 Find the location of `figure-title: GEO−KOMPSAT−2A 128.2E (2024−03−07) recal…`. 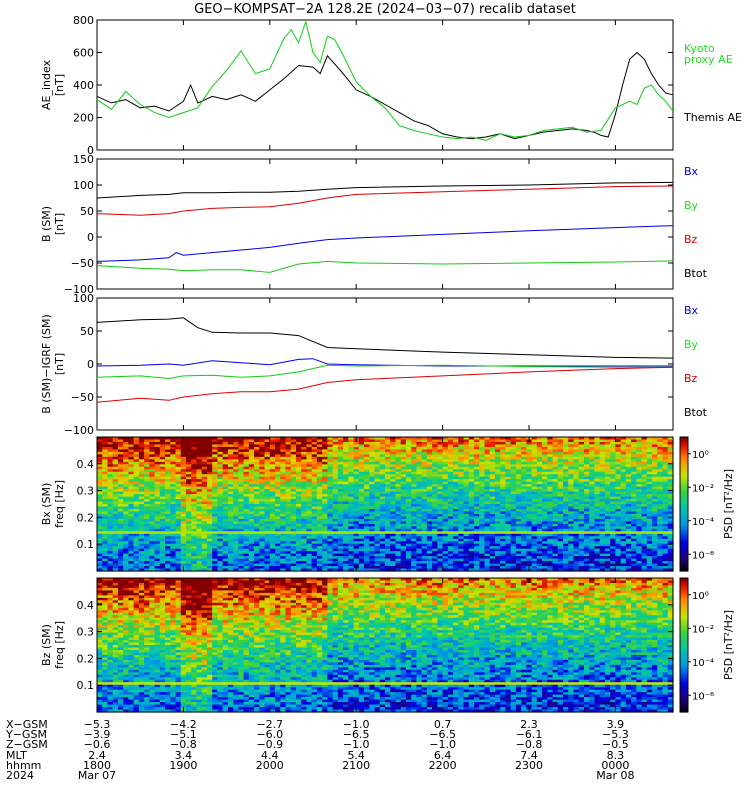

figure-title: GEO−KOMPSAT−2A 128.2E (2024−03−07) recal… is located at coordinates (385, 9).